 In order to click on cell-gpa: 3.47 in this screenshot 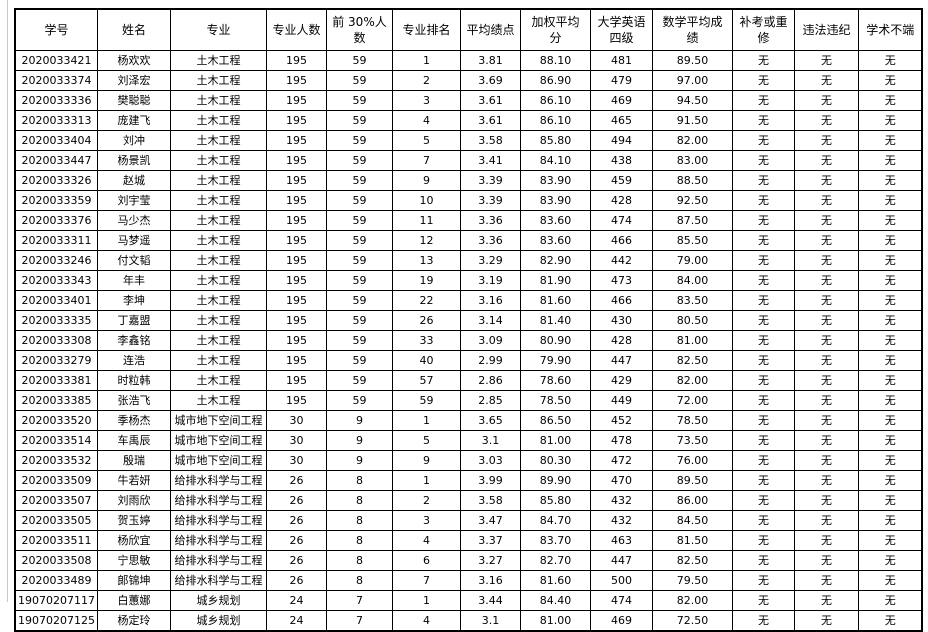, I will do `click(490, 520)`.